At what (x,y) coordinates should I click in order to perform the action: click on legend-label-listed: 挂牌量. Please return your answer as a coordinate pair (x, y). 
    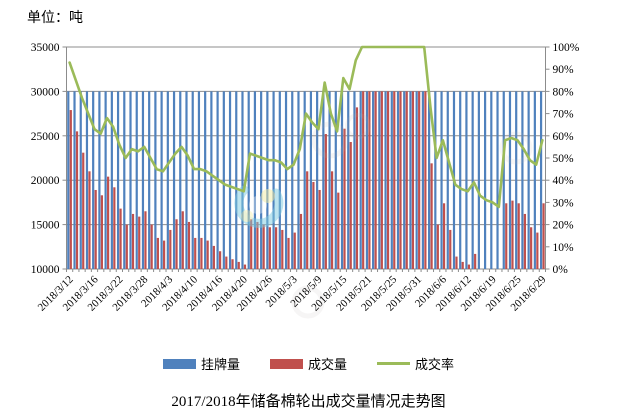
    Looking at the image, I should click on (220, 364).